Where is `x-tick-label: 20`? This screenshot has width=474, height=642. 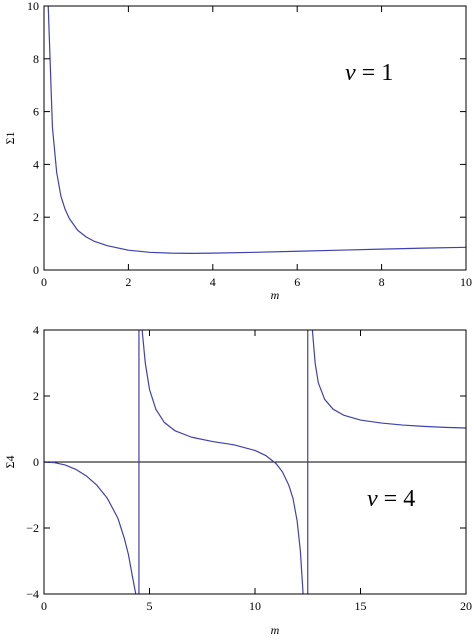 x-tick-label: 20 is located at coordinates (466, 606).